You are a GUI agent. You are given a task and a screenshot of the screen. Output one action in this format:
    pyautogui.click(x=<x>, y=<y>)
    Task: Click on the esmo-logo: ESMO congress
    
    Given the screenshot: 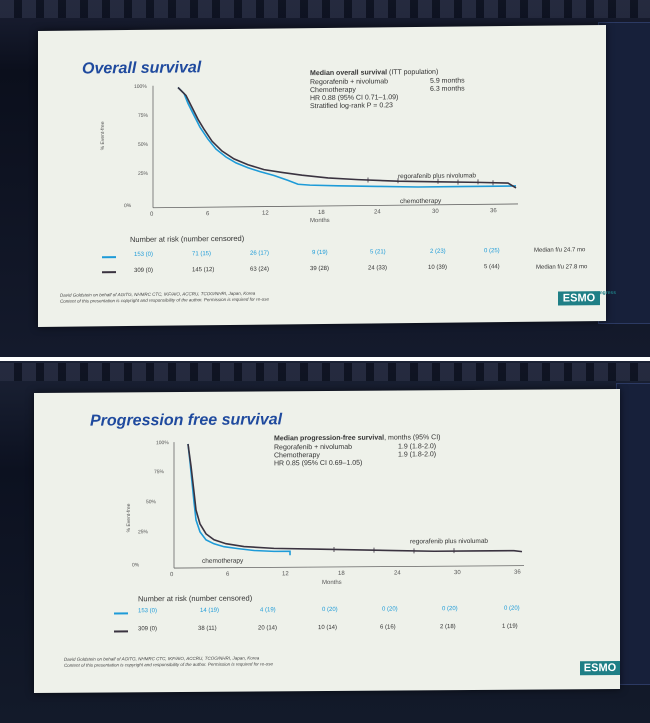 What is the action you would take?
    pyautogui.click(x=587, y=298)
    